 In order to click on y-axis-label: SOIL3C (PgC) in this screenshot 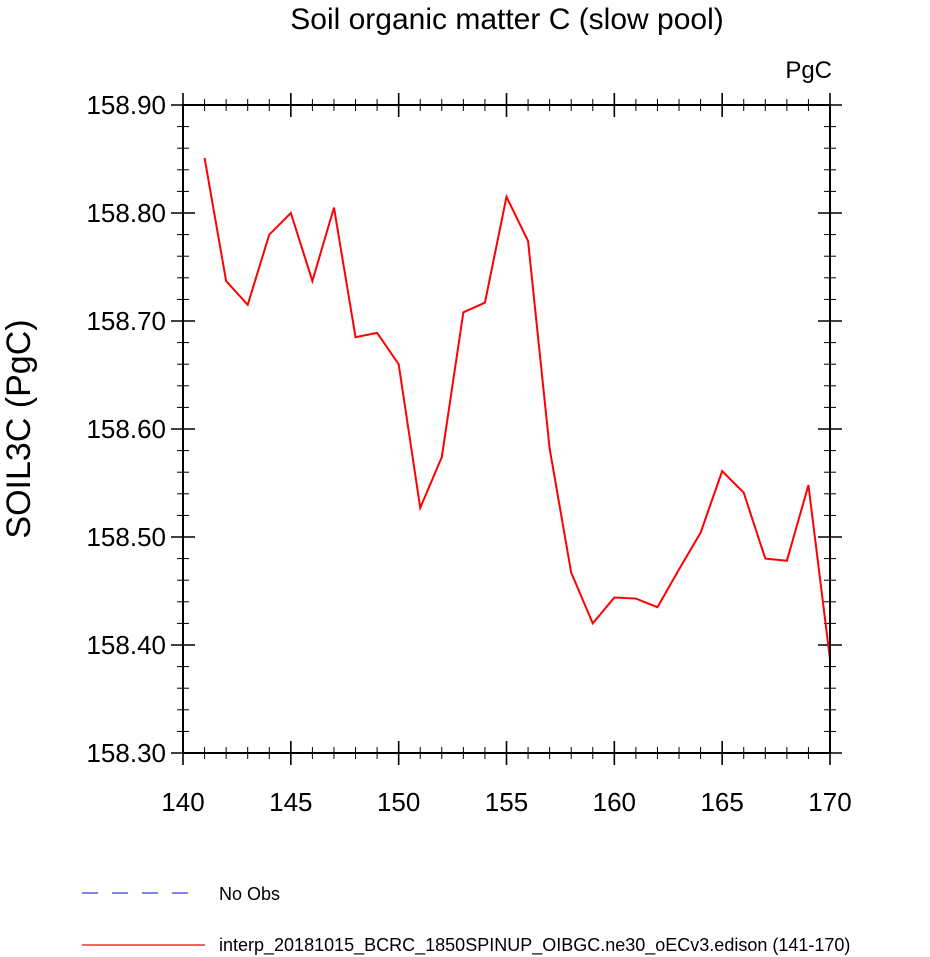, I will do `click(19, 428)`.